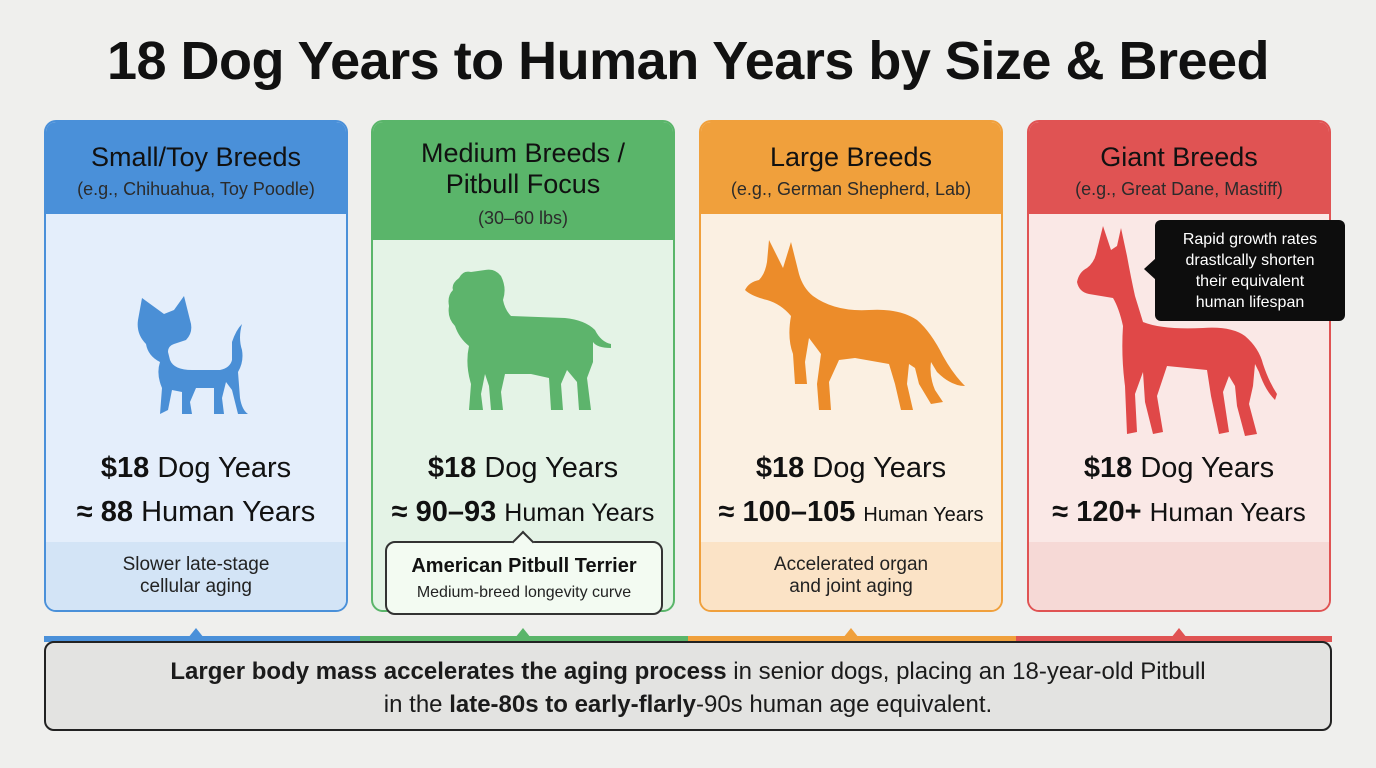  I want to click on rule-segment-blue, so click(202, 639).